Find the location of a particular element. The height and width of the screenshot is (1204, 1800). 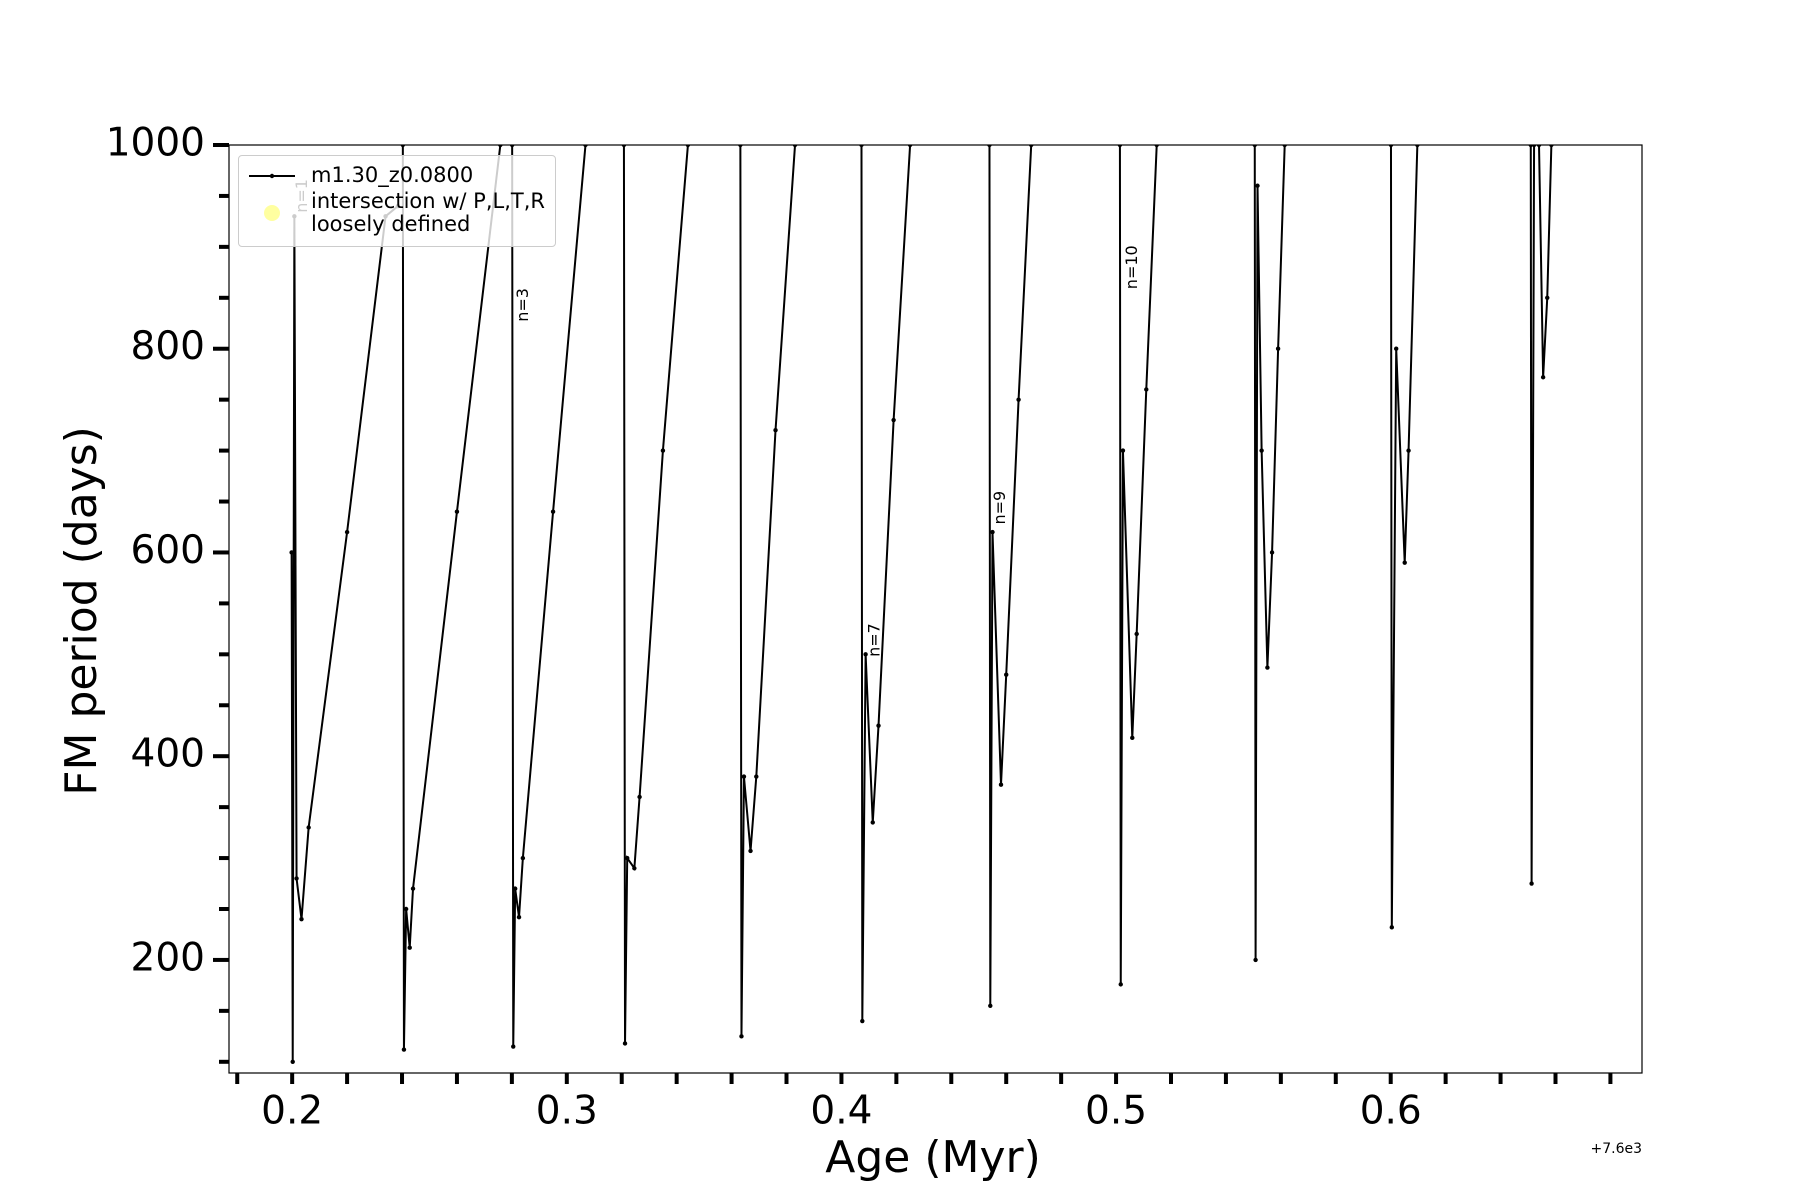

annotation: n=7 is located at coordinates (874, 640).